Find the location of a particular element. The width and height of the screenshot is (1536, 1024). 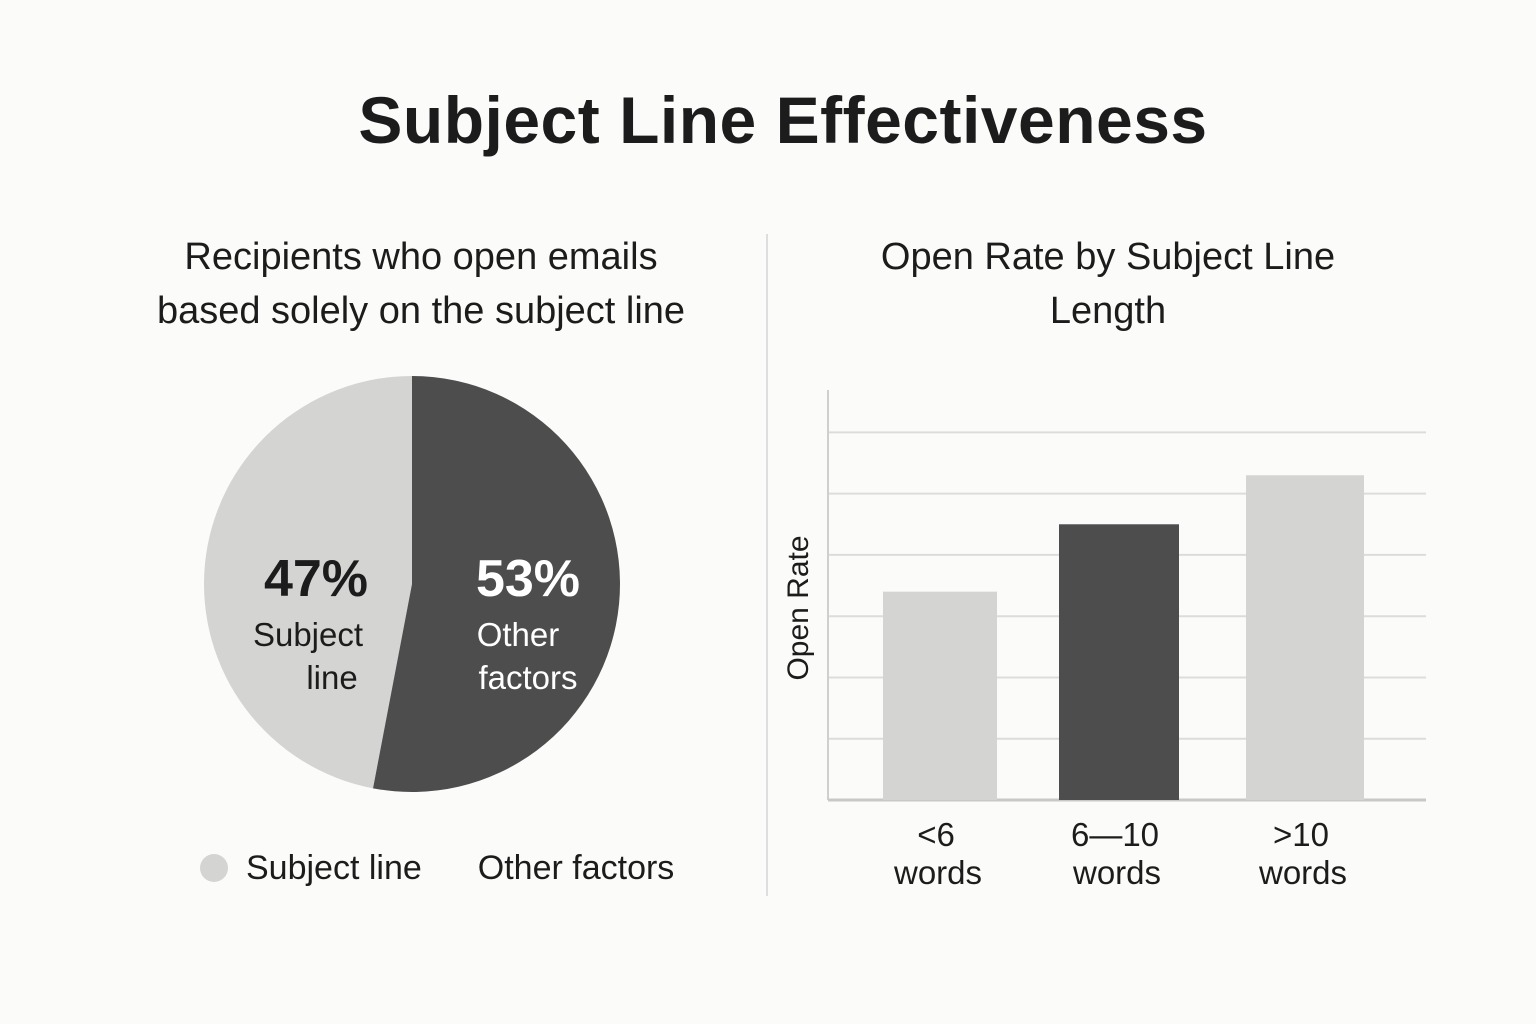

pie-chart: 47% Subject line 53% Other factors is located at coordinates (411, 583).